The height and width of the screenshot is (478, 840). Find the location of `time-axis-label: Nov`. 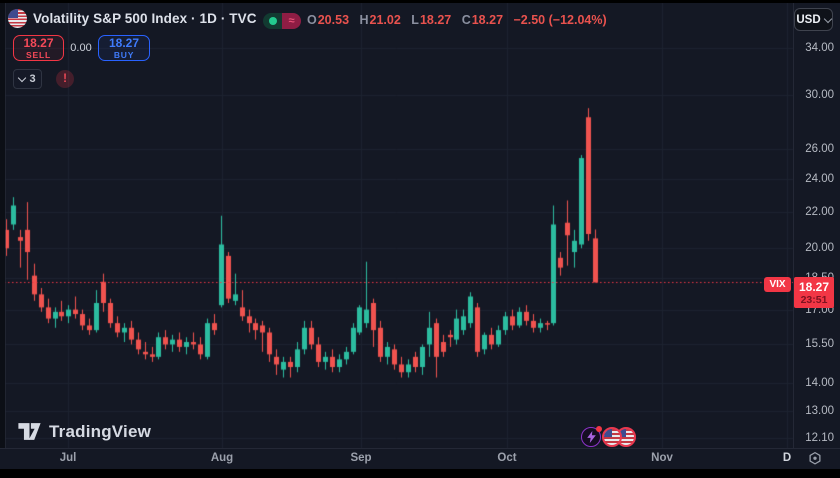

time-axis-label: Nov is located at coordinates (662, 458).